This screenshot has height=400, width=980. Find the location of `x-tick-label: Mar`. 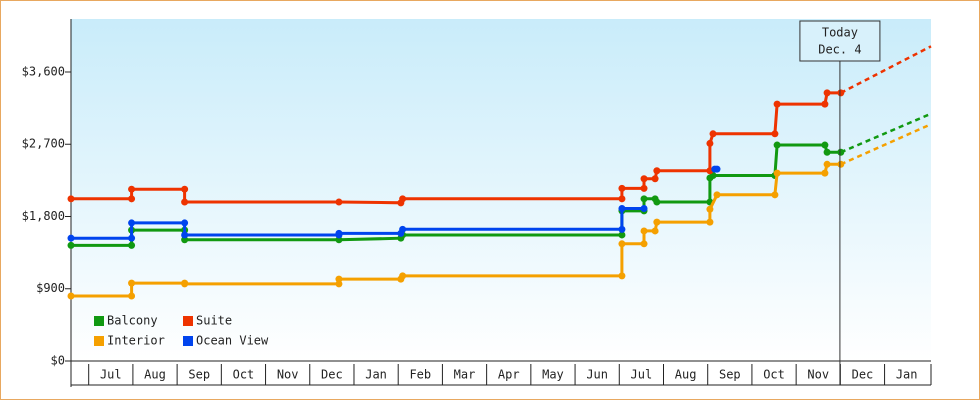

x-tick-label: Mar is located at coordinates (465, 375).